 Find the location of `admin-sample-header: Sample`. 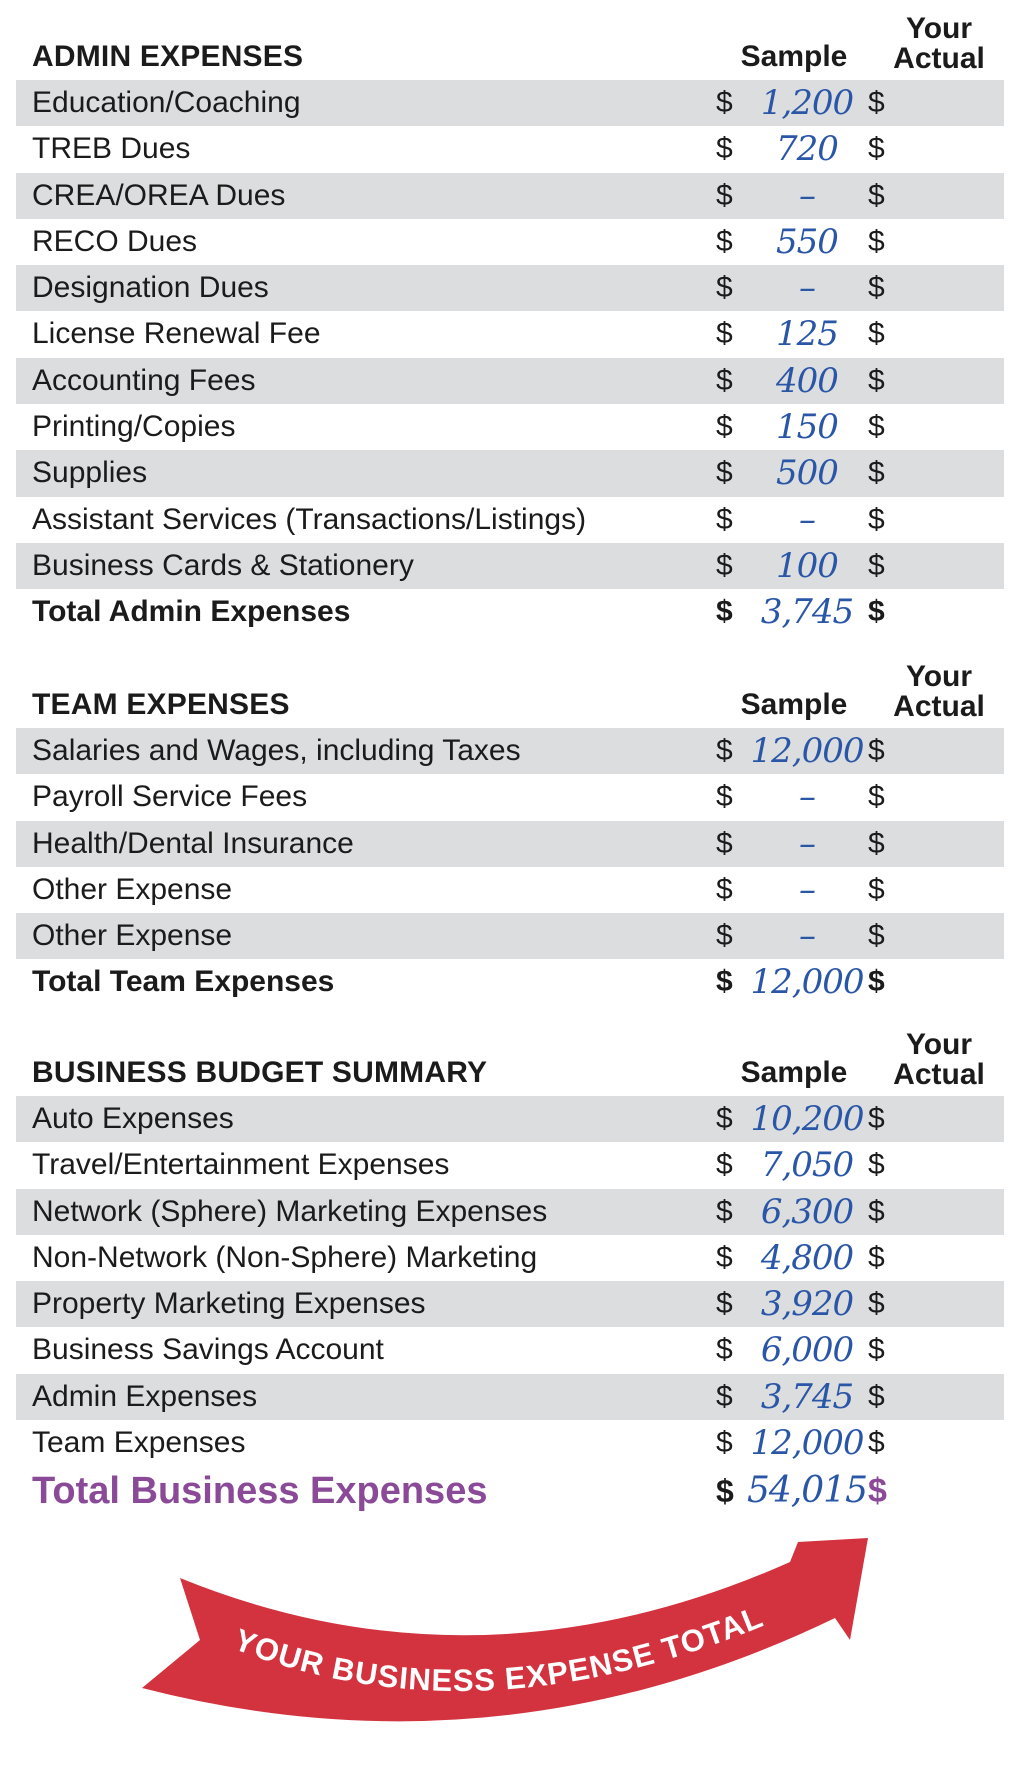

admin-sample-header: Sample is located at coordinates (794, 56).